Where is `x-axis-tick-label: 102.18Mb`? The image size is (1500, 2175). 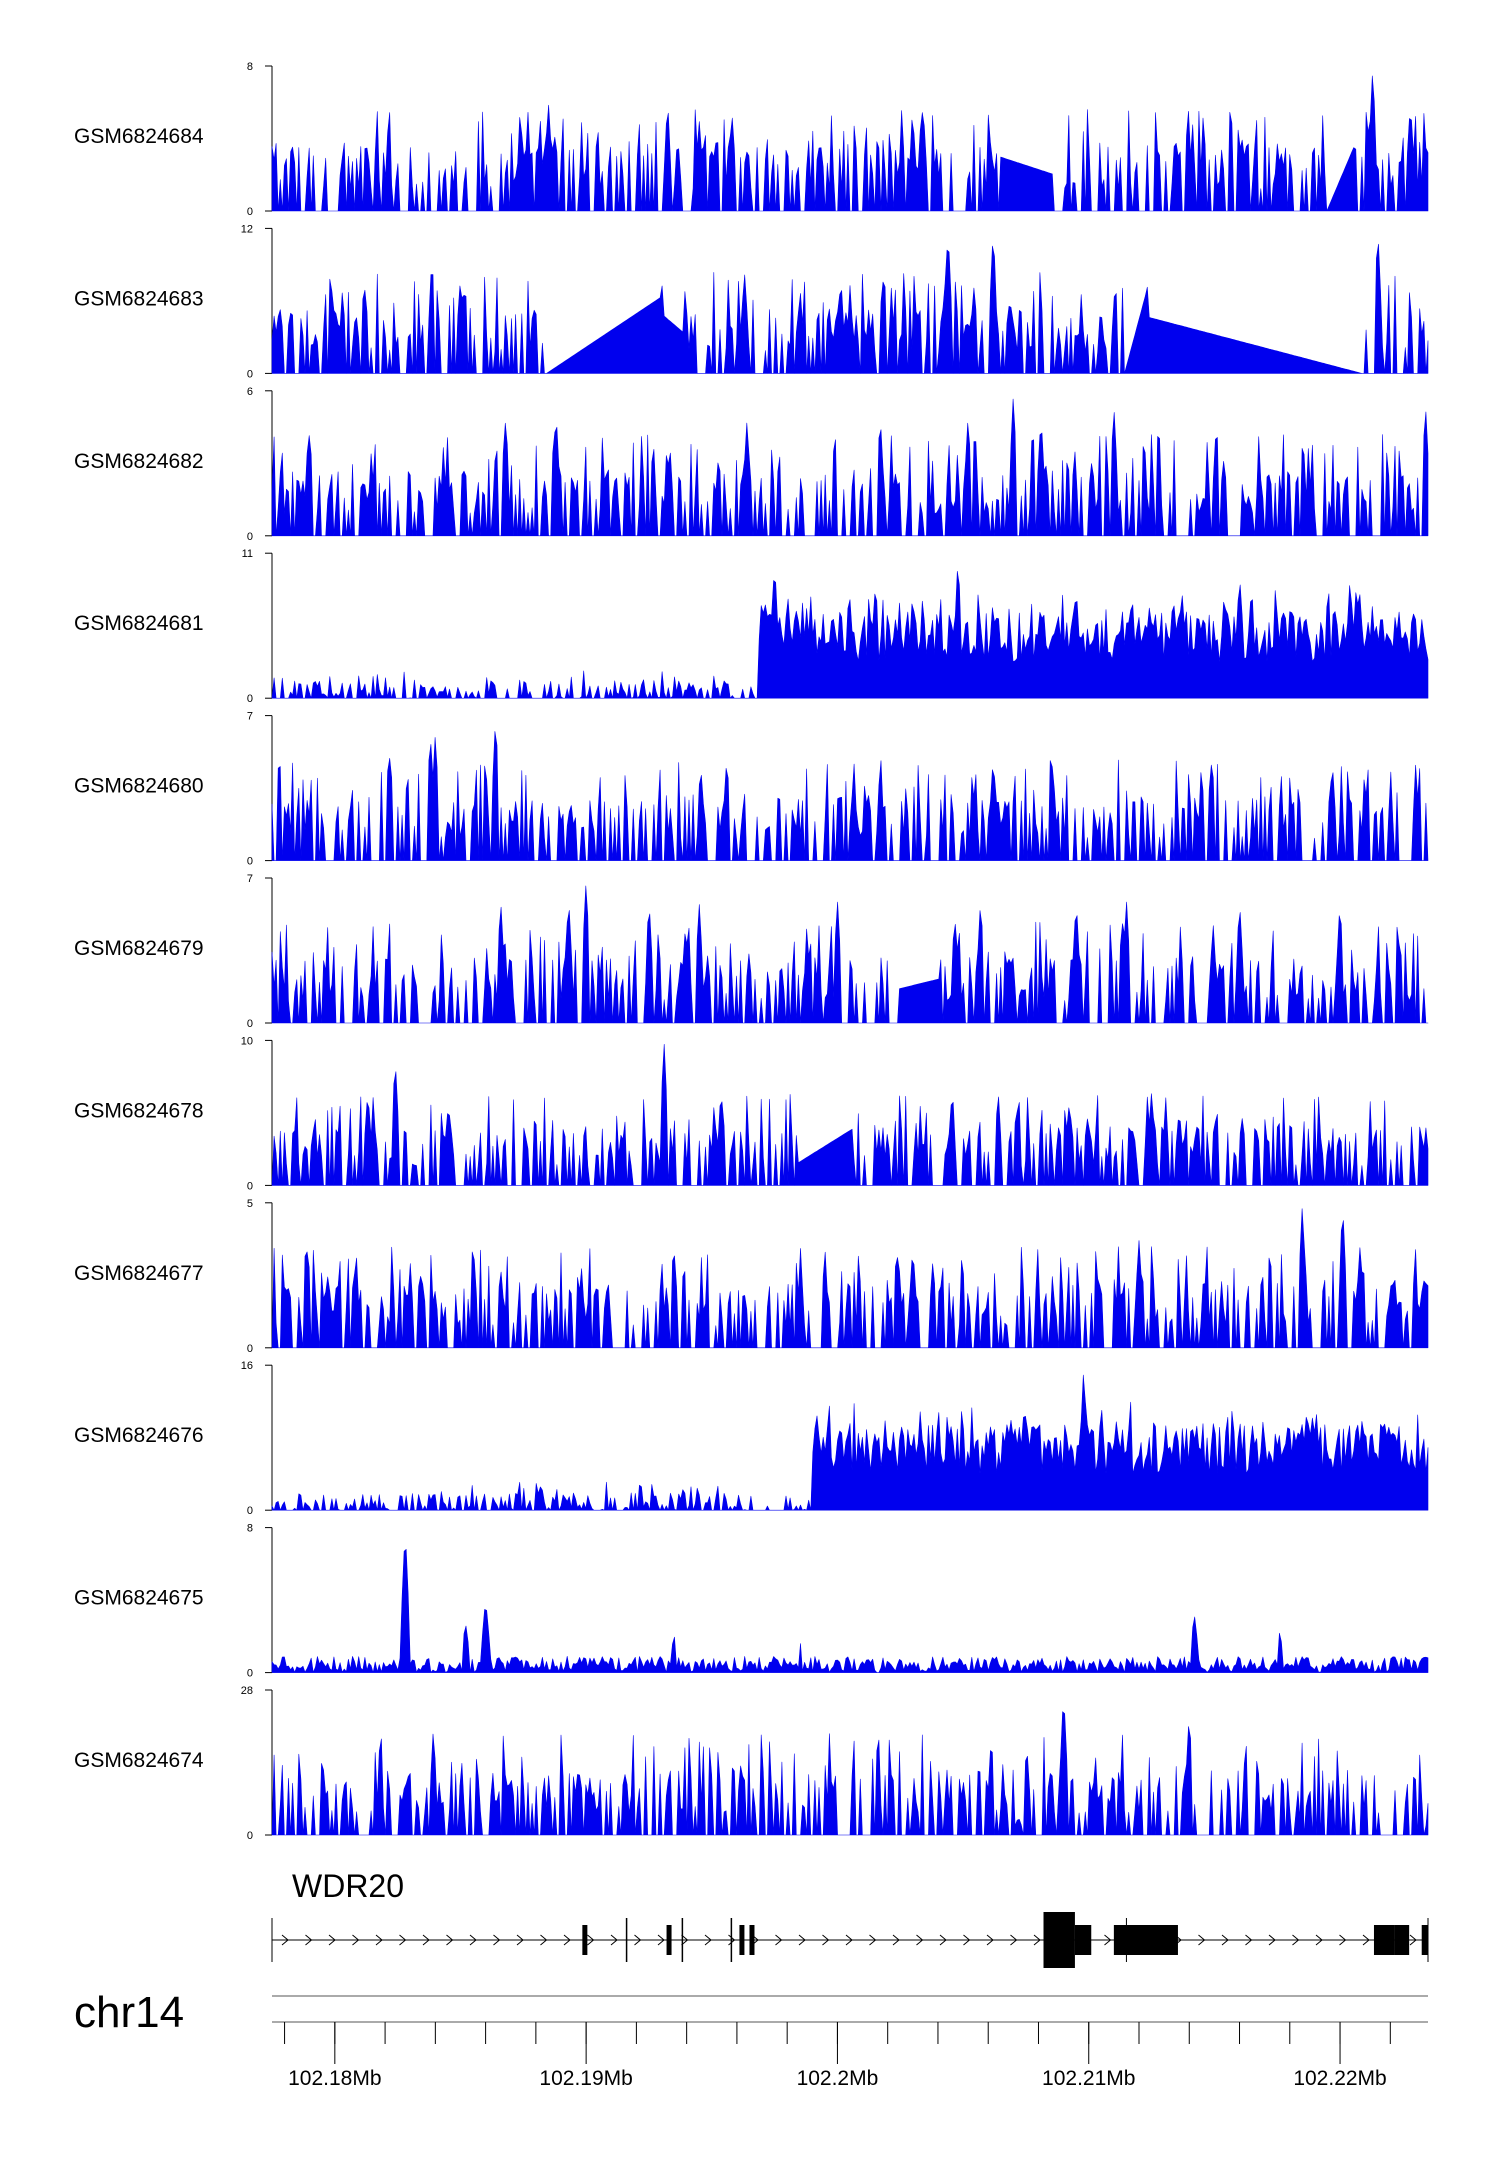 x-axis-tick-label: 102.18Mb is located at coordinates (334, 2078).